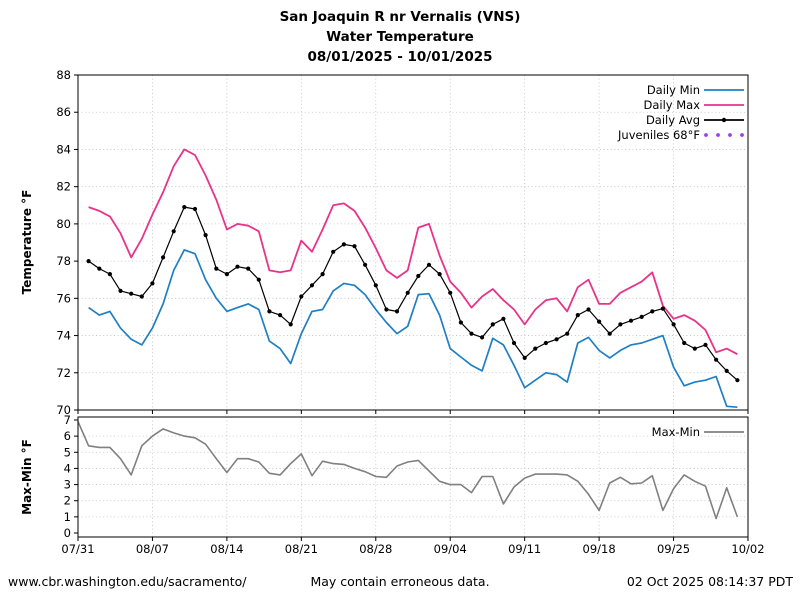  What do you see at coordinates (450, 549) in the screenshot?
I see `x-tick-label: 09/04` at bounding box center [450, 549].